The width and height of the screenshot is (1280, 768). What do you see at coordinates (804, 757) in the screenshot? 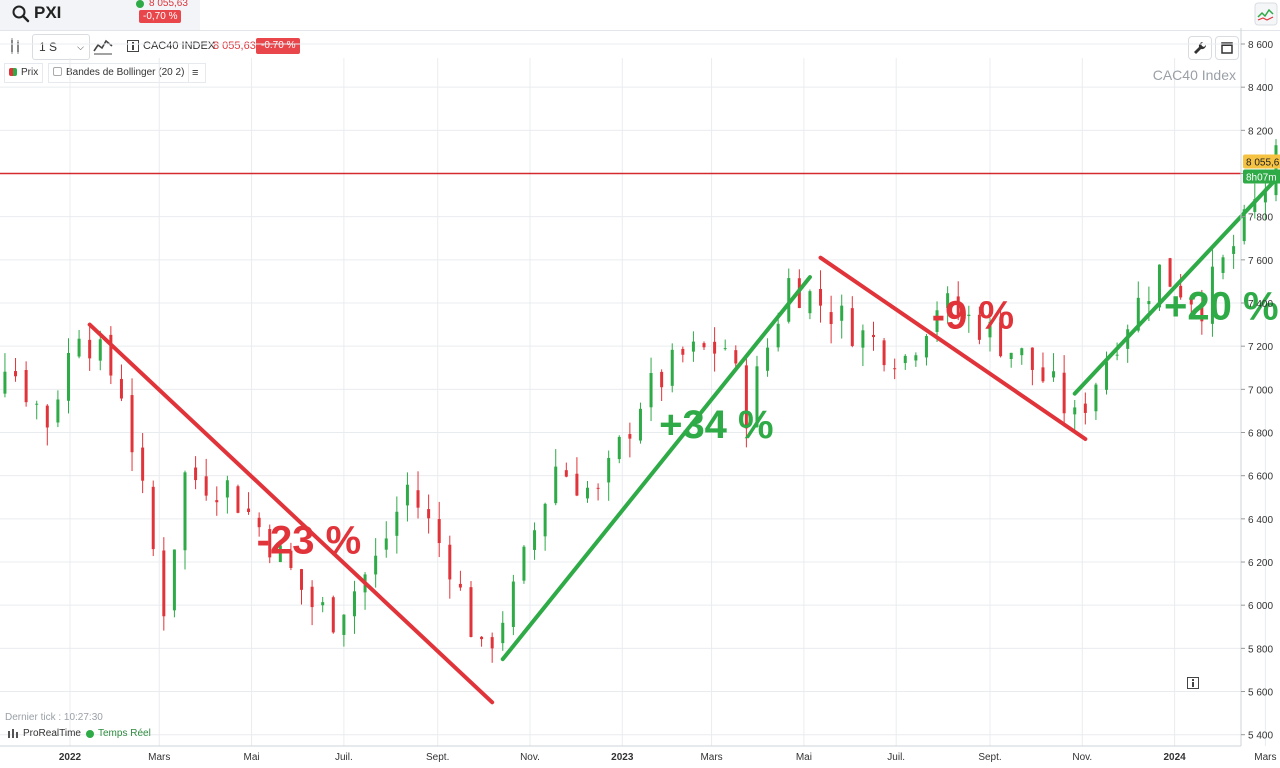
I see `x-tick-label: Mai` at bounding box center [804, 757].